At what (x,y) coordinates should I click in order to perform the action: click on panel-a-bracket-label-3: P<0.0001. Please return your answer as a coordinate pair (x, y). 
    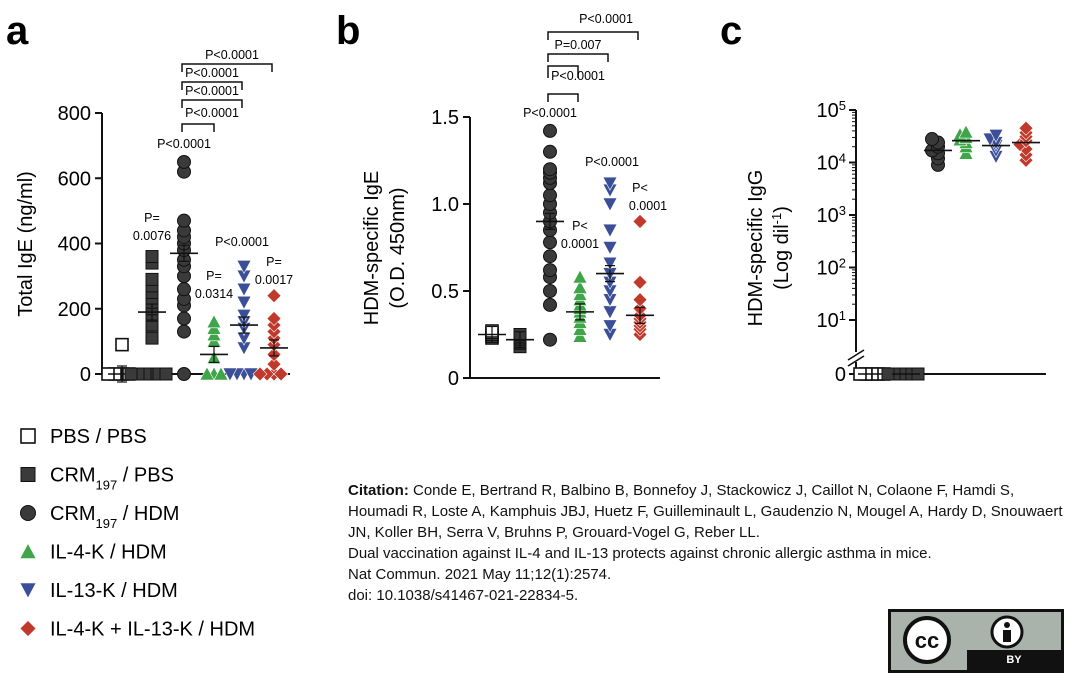
    Looking at the image, I should click on (212, 73).